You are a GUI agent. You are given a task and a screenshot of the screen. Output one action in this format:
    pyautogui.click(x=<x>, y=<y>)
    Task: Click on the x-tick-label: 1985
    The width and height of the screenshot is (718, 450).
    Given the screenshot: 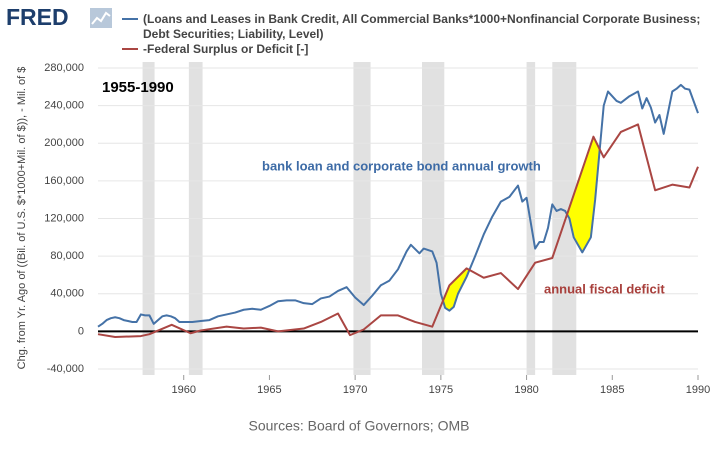 What is the action you would take?
    pyautogui.click(x=612, y=390)
    